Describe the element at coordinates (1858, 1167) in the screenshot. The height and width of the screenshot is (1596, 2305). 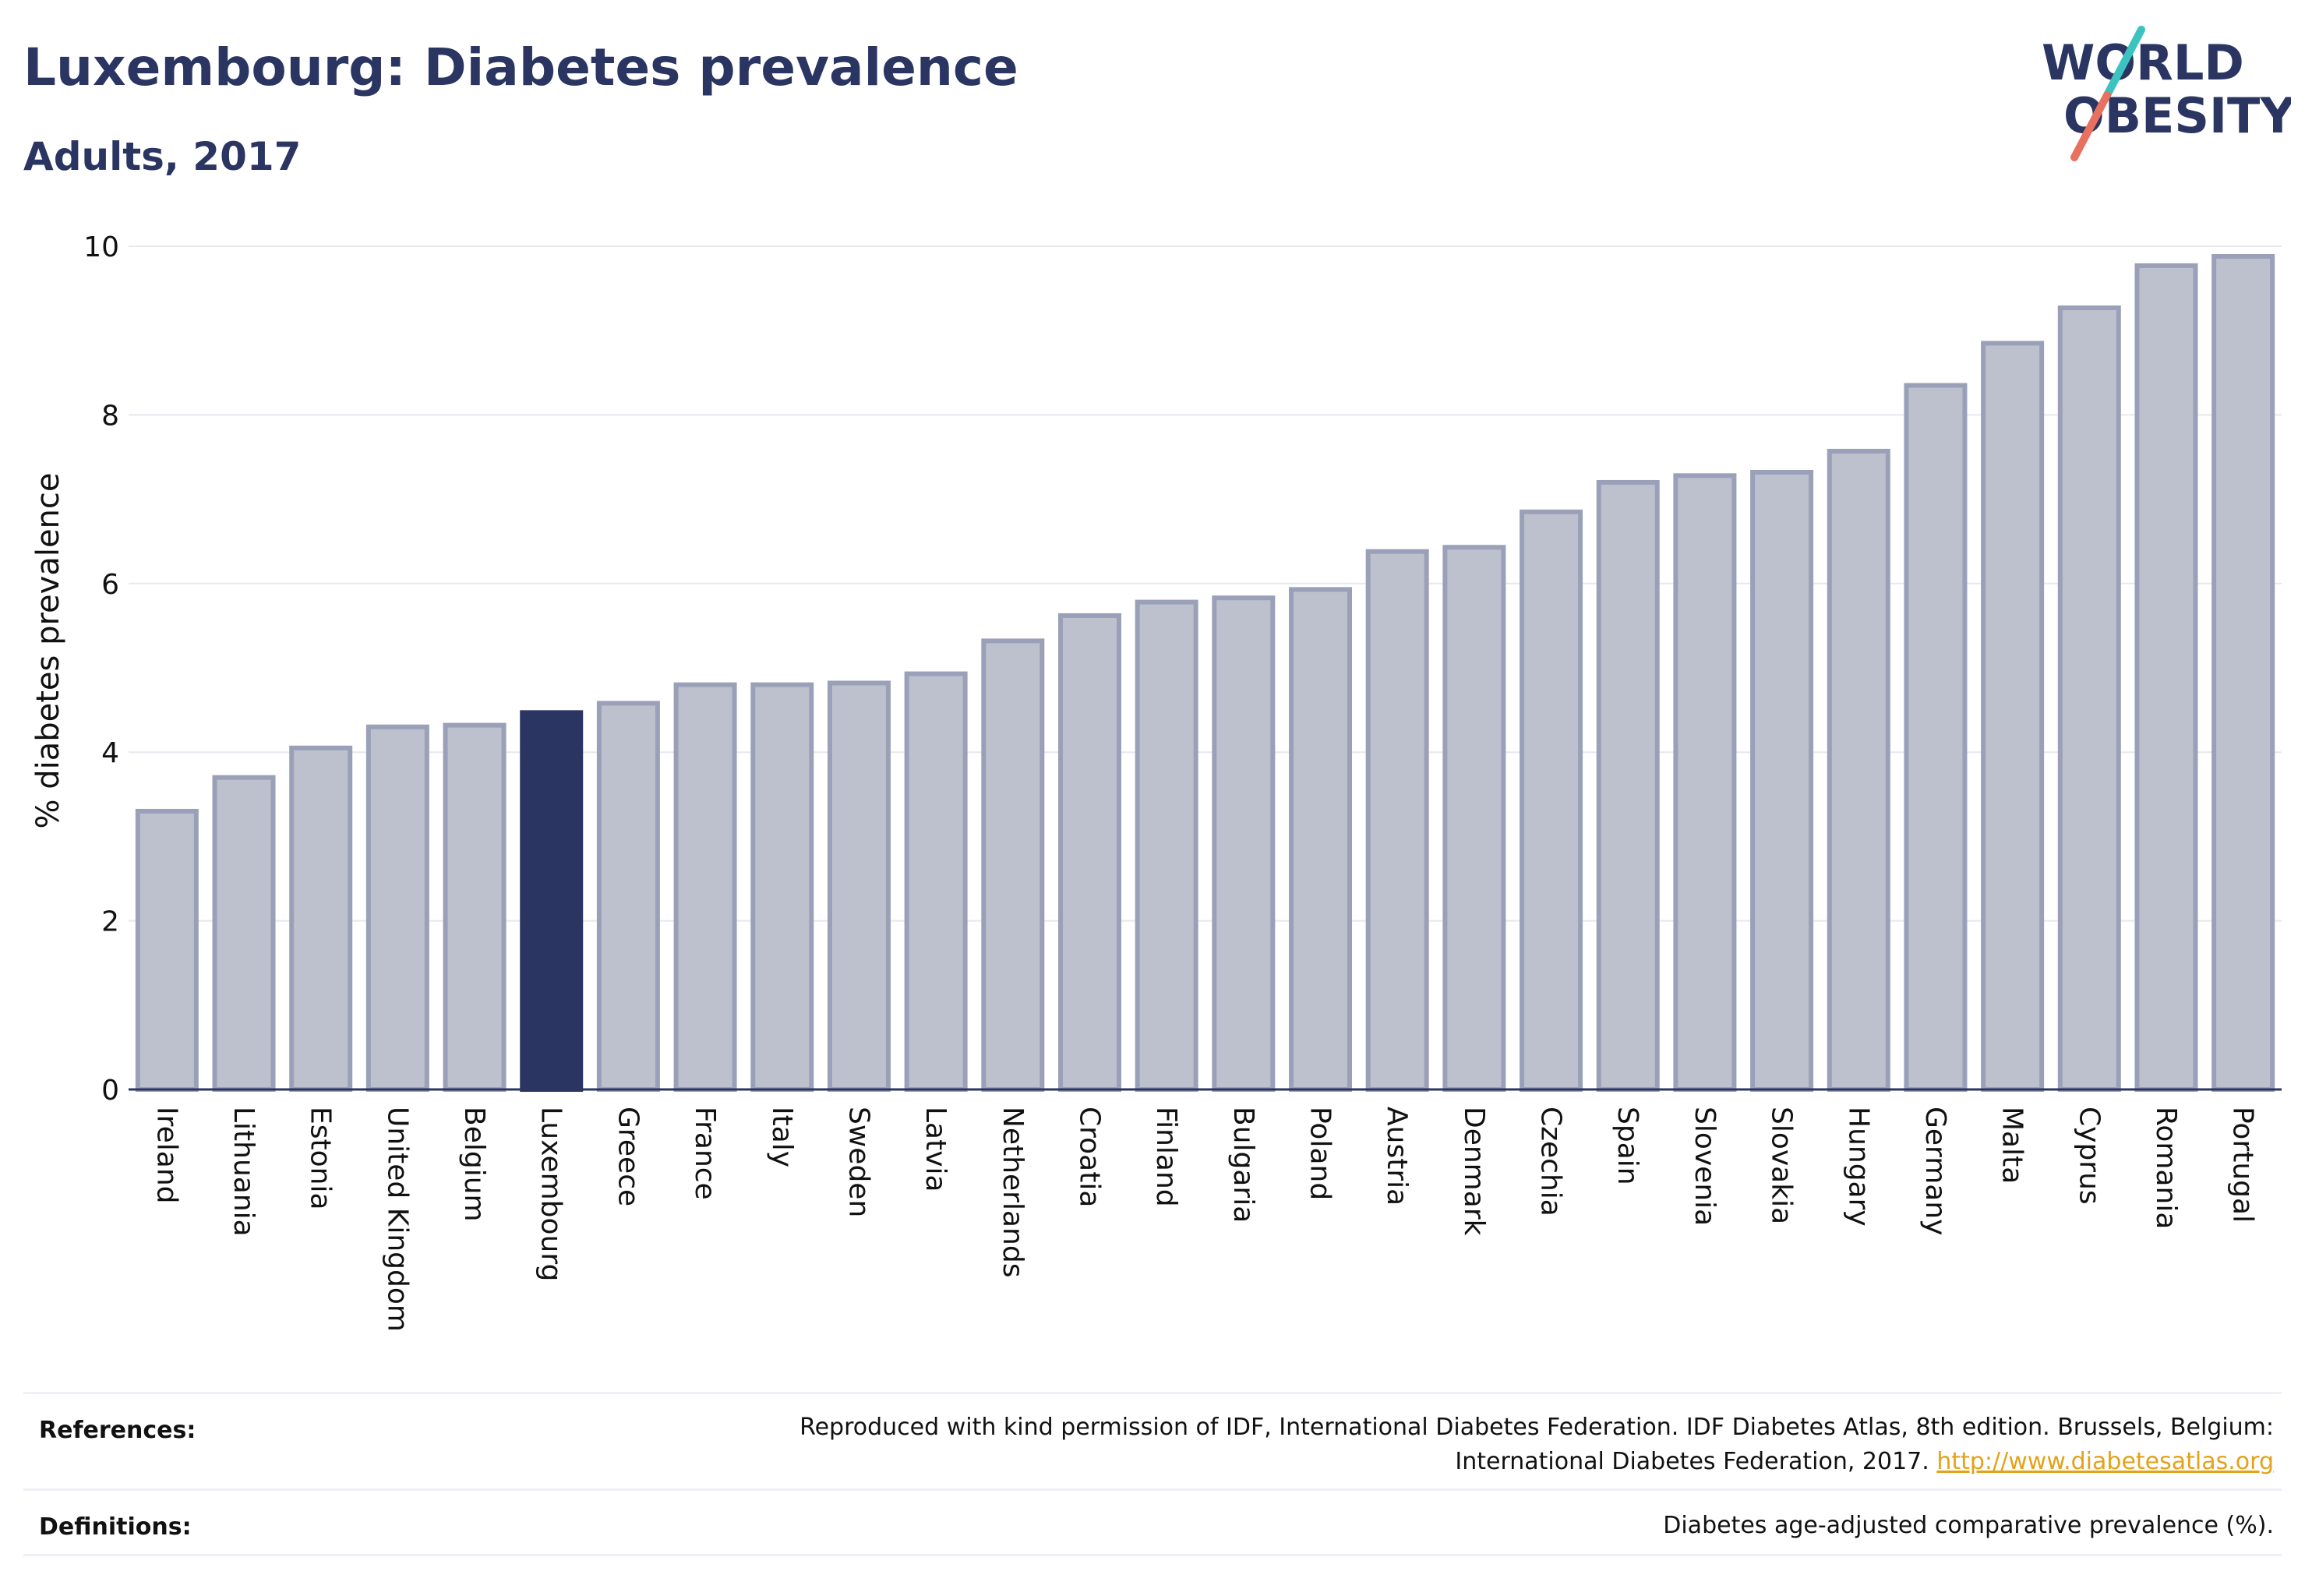
I see `x-tick-label: Hungary` at that location.